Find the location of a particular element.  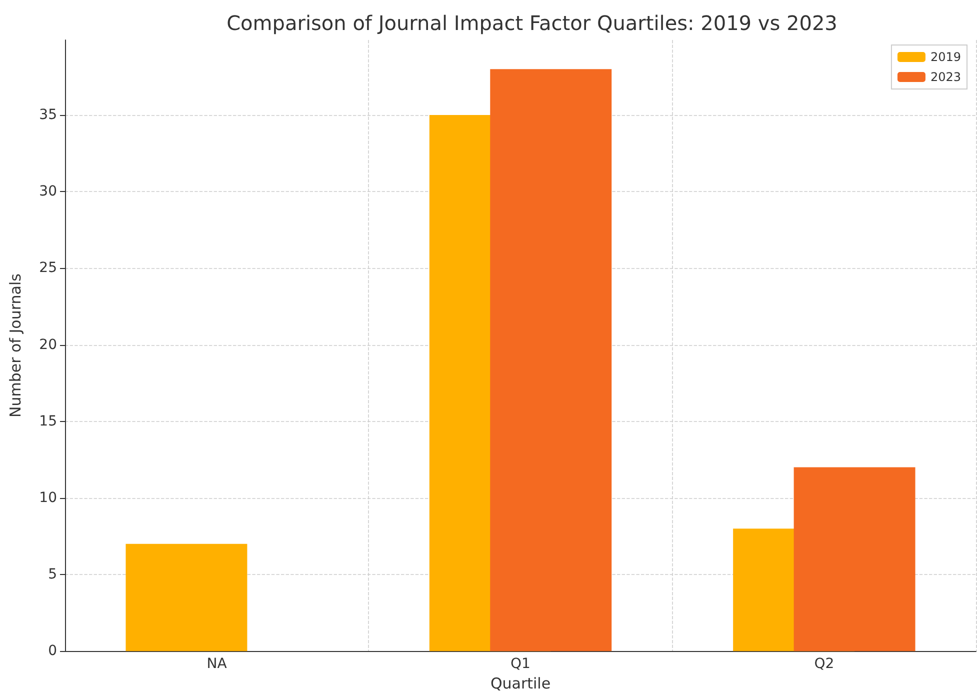

y-tick-label: 20 is located at coordinates (48, 344).